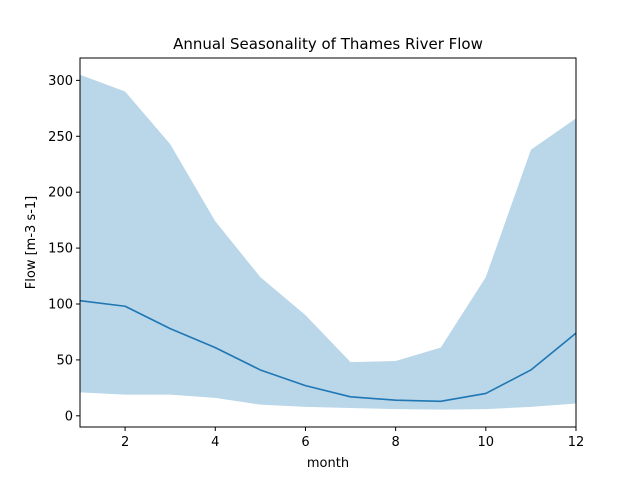 This screenshot has width=640, height=480. I want to click on x-tick-label: 12, so click(576, 442).